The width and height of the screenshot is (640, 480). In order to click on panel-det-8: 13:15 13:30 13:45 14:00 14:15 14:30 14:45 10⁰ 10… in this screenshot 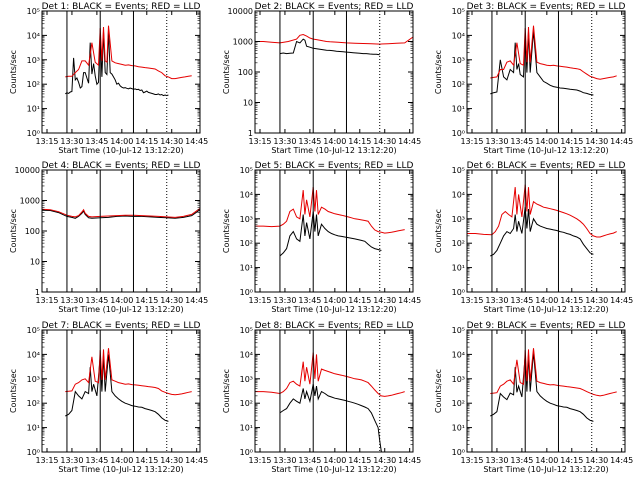, I will do `click(321, 397)`.